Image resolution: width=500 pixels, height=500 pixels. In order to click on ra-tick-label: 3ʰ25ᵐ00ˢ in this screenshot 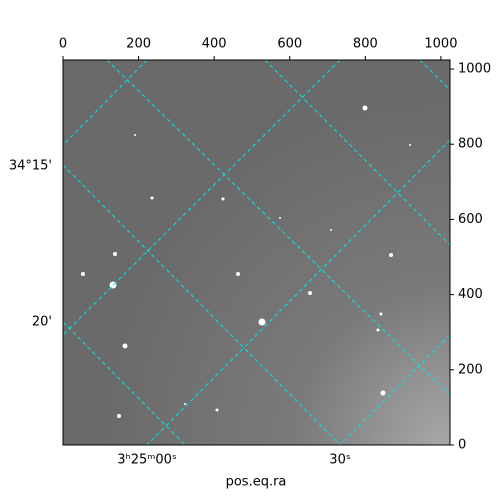, I will do `click(147, 460)`.